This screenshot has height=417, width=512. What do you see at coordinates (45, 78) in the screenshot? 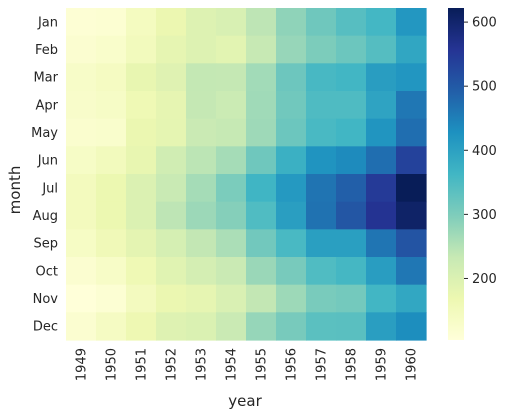
I see `y-tick-label: Mar` at bounding box center [45, 78].